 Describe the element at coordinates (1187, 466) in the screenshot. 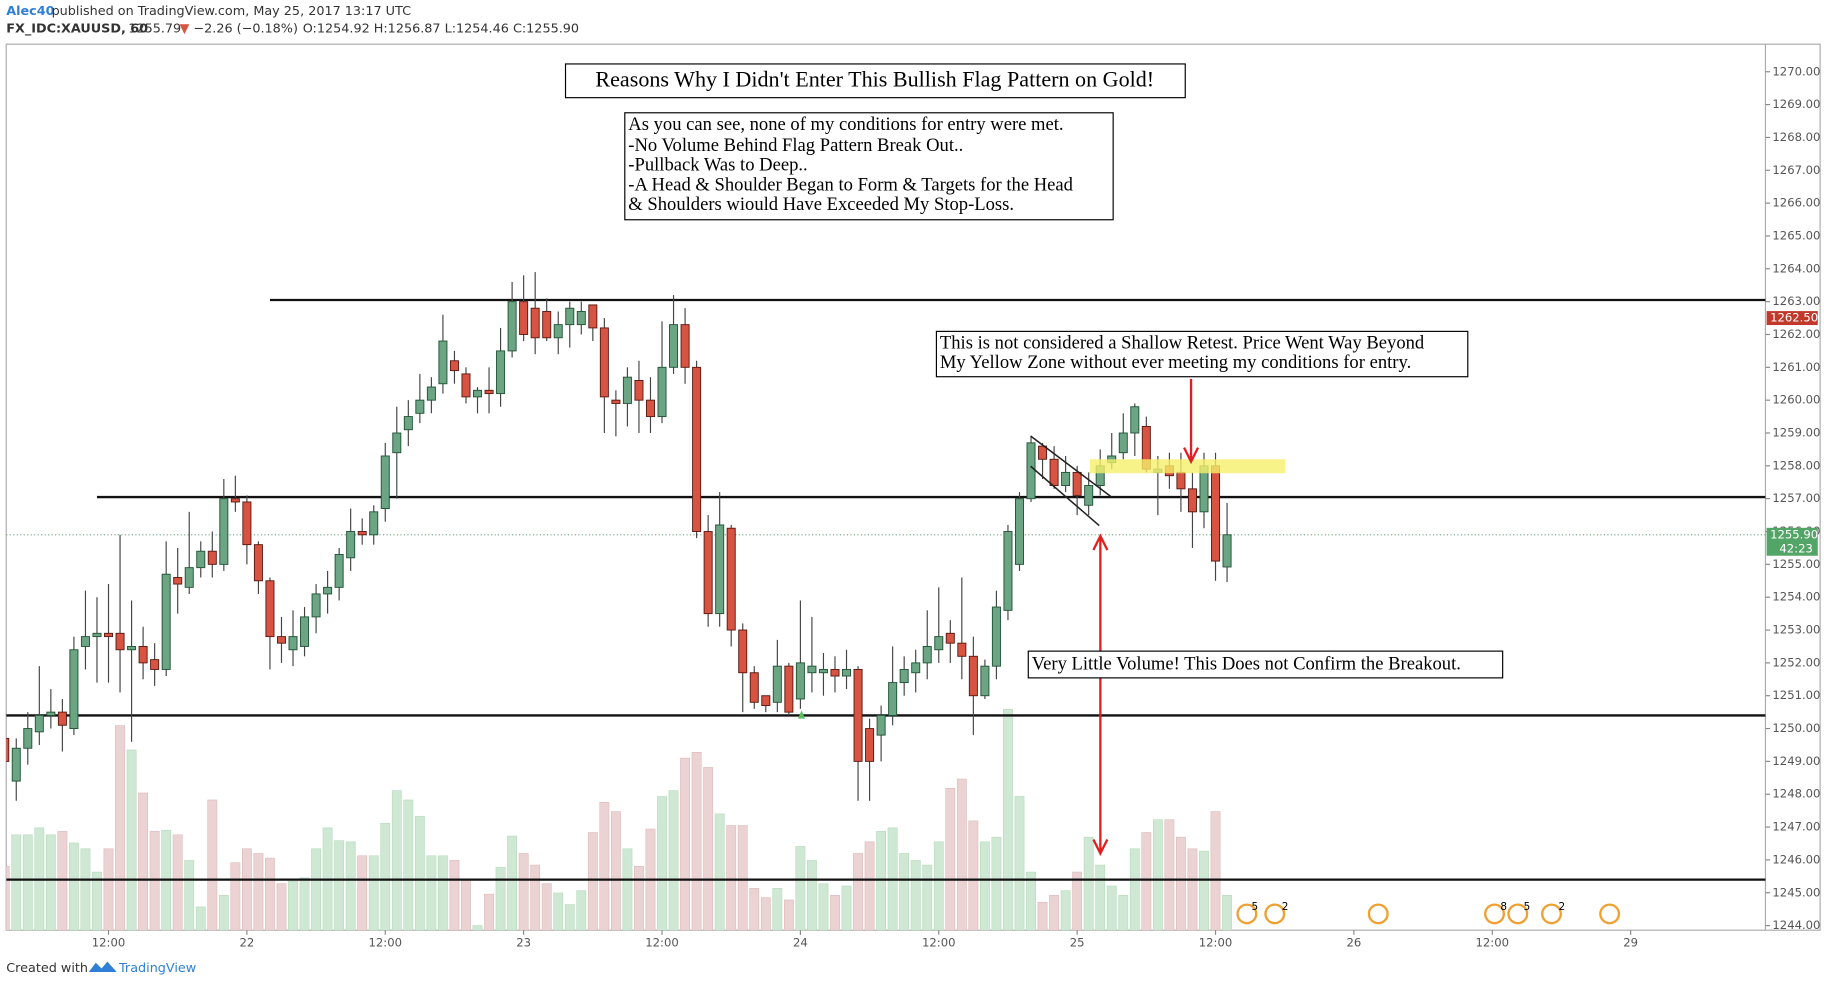

I see `yellow-zone` at that location.